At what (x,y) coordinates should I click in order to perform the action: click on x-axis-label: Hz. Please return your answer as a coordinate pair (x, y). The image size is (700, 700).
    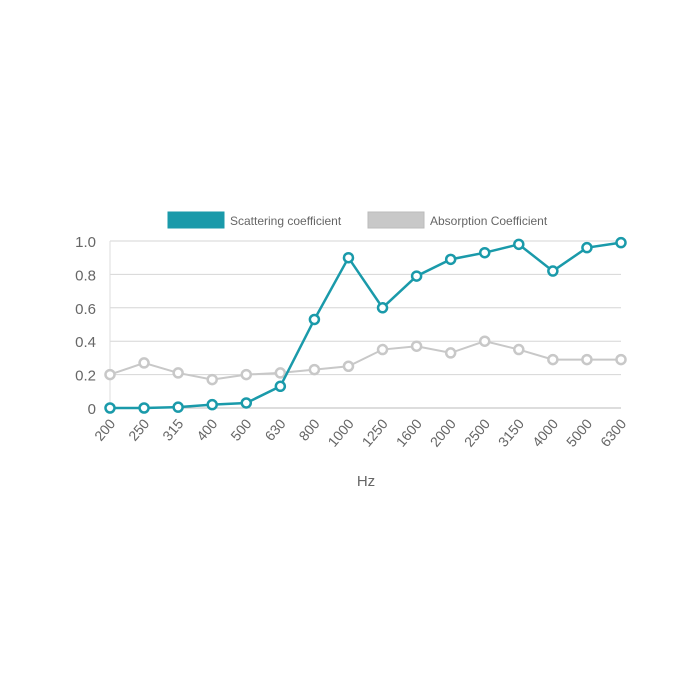
    Looking at the image, I should click on (366, 481).